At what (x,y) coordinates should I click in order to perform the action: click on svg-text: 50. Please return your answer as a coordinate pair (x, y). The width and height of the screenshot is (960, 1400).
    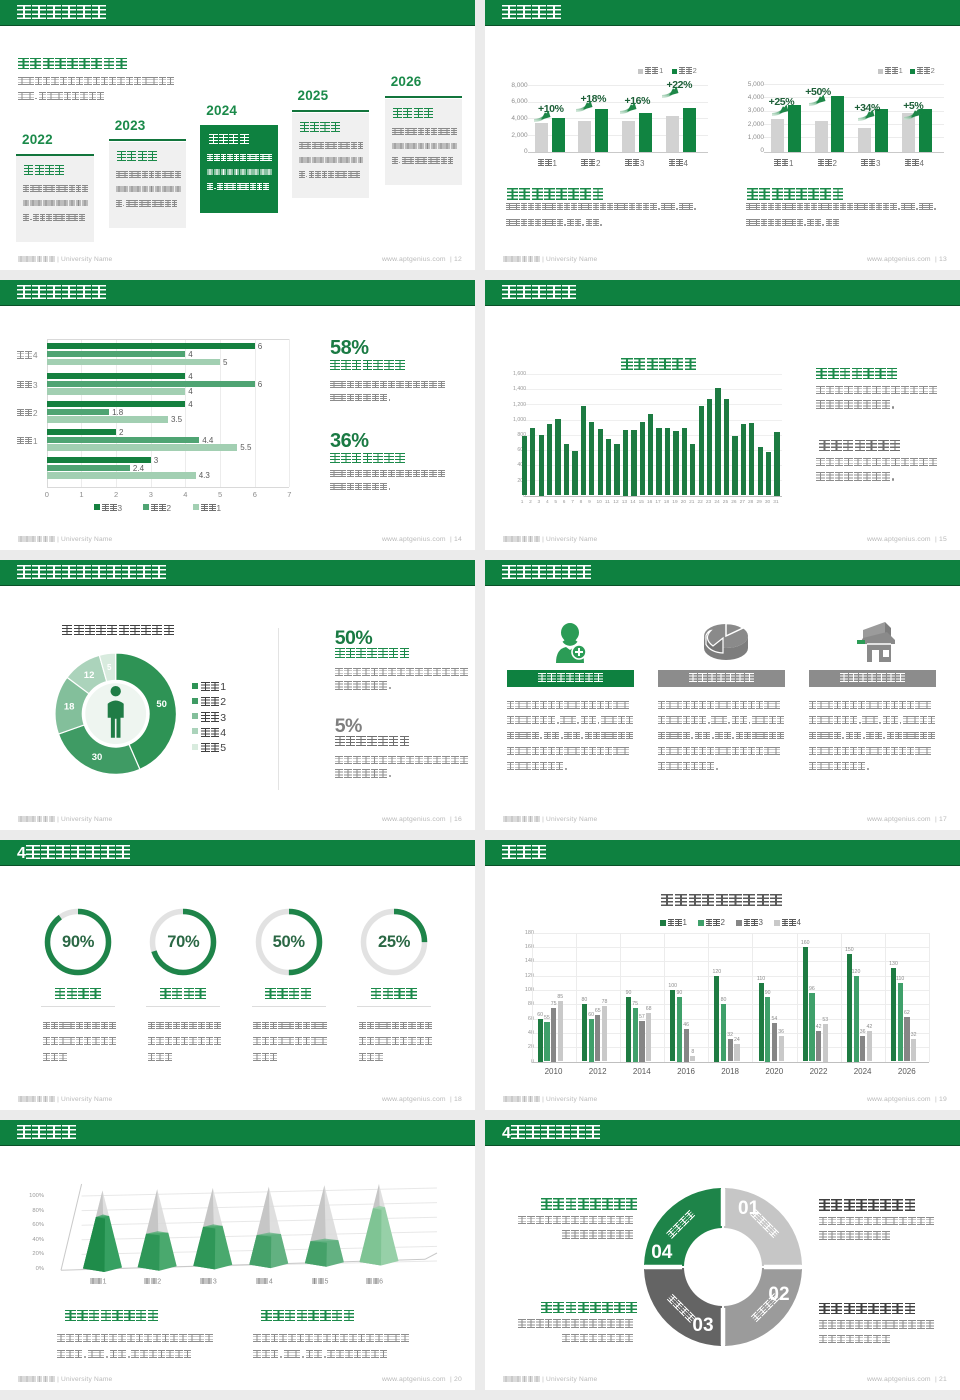
    Looking at the image, I should click on (161, 704).